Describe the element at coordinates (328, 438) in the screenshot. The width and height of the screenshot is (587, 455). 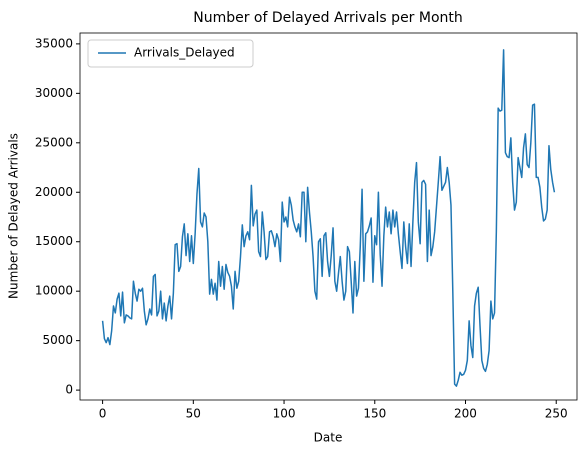
I see `x-axis-label: Date` at that location.